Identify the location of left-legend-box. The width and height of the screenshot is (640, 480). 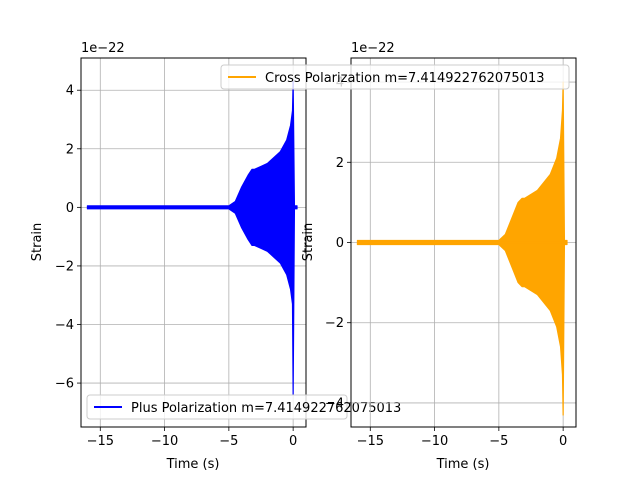
(217, 407).